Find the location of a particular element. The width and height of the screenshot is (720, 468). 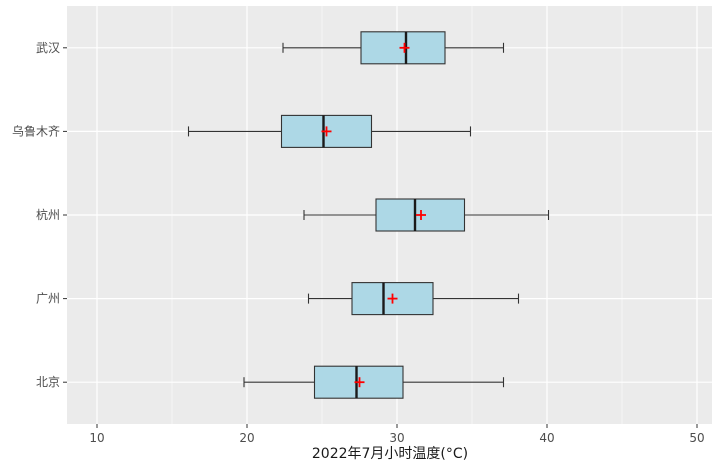

y-axis: 北京 广州 杭州 乌鲁木齐 武汉 is located at coordinates (39, 215).